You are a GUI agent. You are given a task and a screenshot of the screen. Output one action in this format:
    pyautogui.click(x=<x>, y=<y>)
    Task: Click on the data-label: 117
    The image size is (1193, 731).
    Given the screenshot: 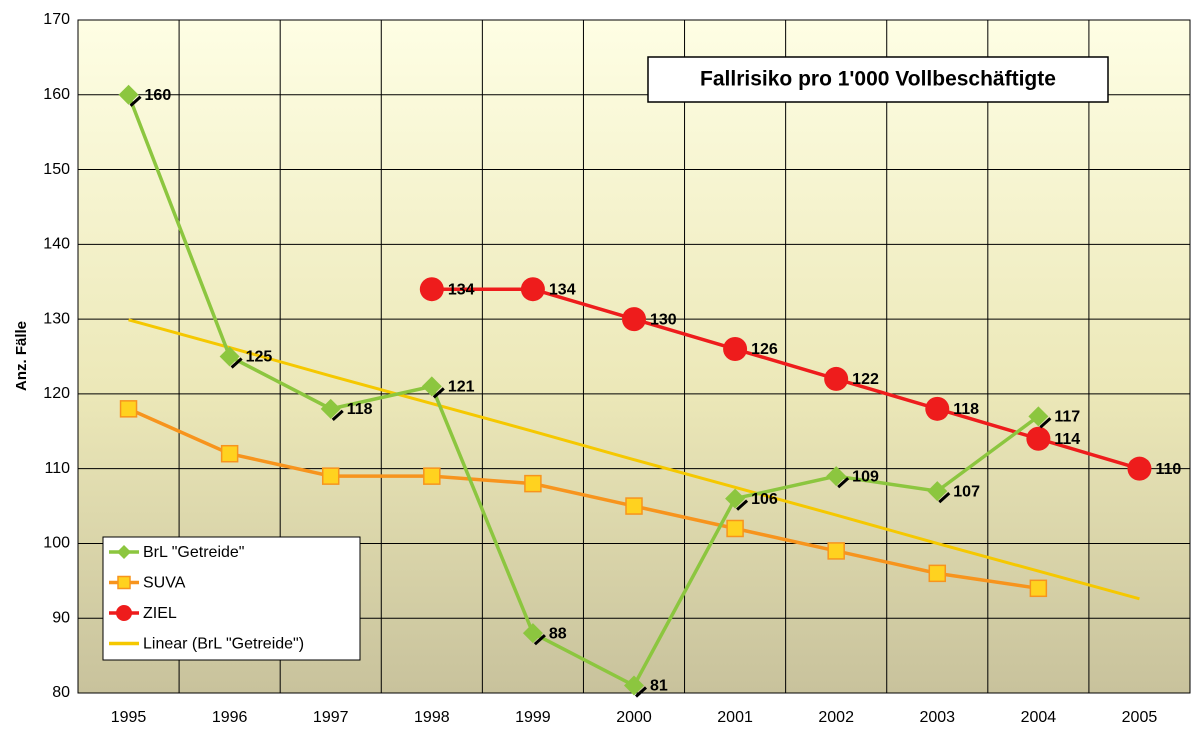 What is the action you would take?
    pyautogui.click(x=1067, y=417)
    